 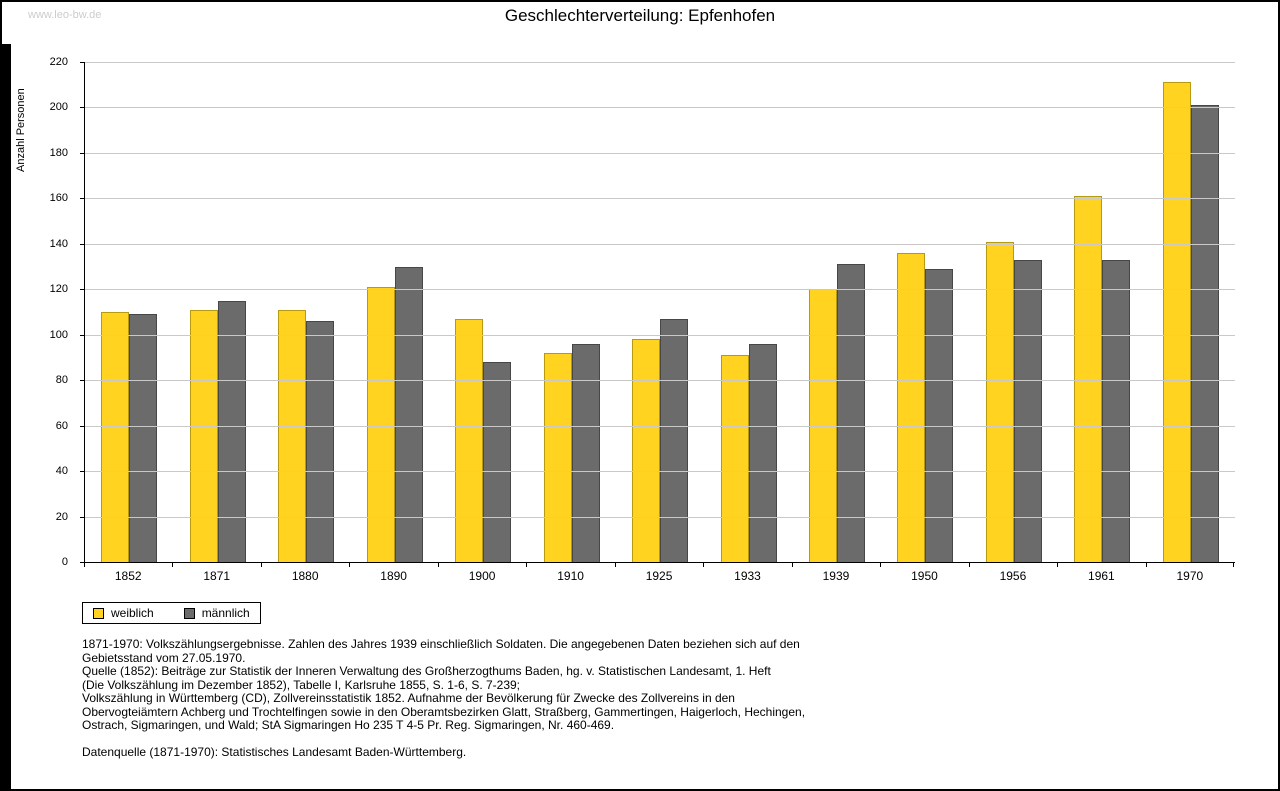 What do you see at coordinates (98, 613) in the screenshot?
I see `legend-swatch-weiblich` at bounding box center [98, 613].